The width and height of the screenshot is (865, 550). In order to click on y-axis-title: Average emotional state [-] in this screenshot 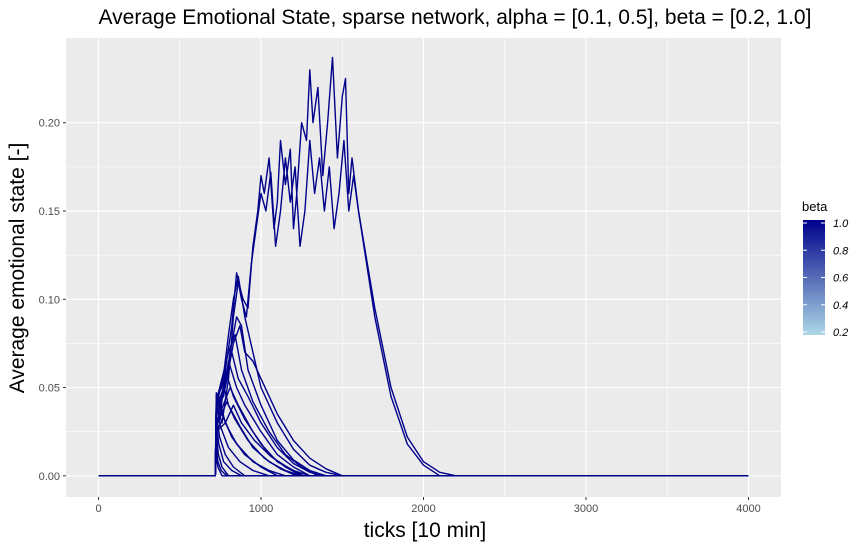, I will do `click(17, 268)`.